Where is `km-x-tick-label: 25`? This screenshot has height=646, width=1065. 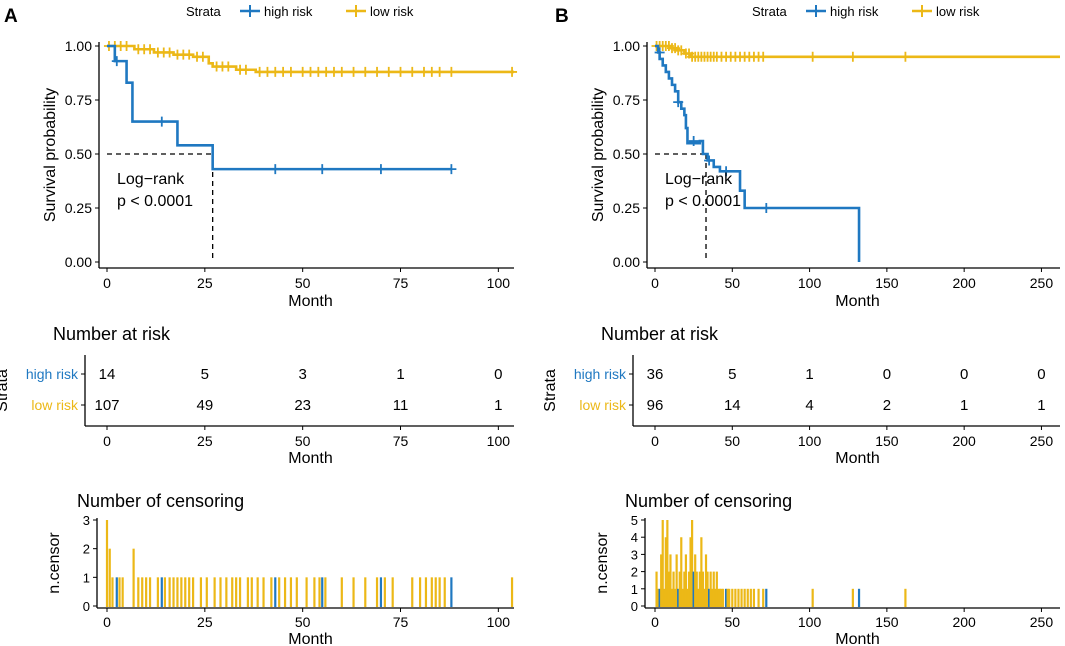 km-x-tick-label: 25 is located at coordinates (205, 283).